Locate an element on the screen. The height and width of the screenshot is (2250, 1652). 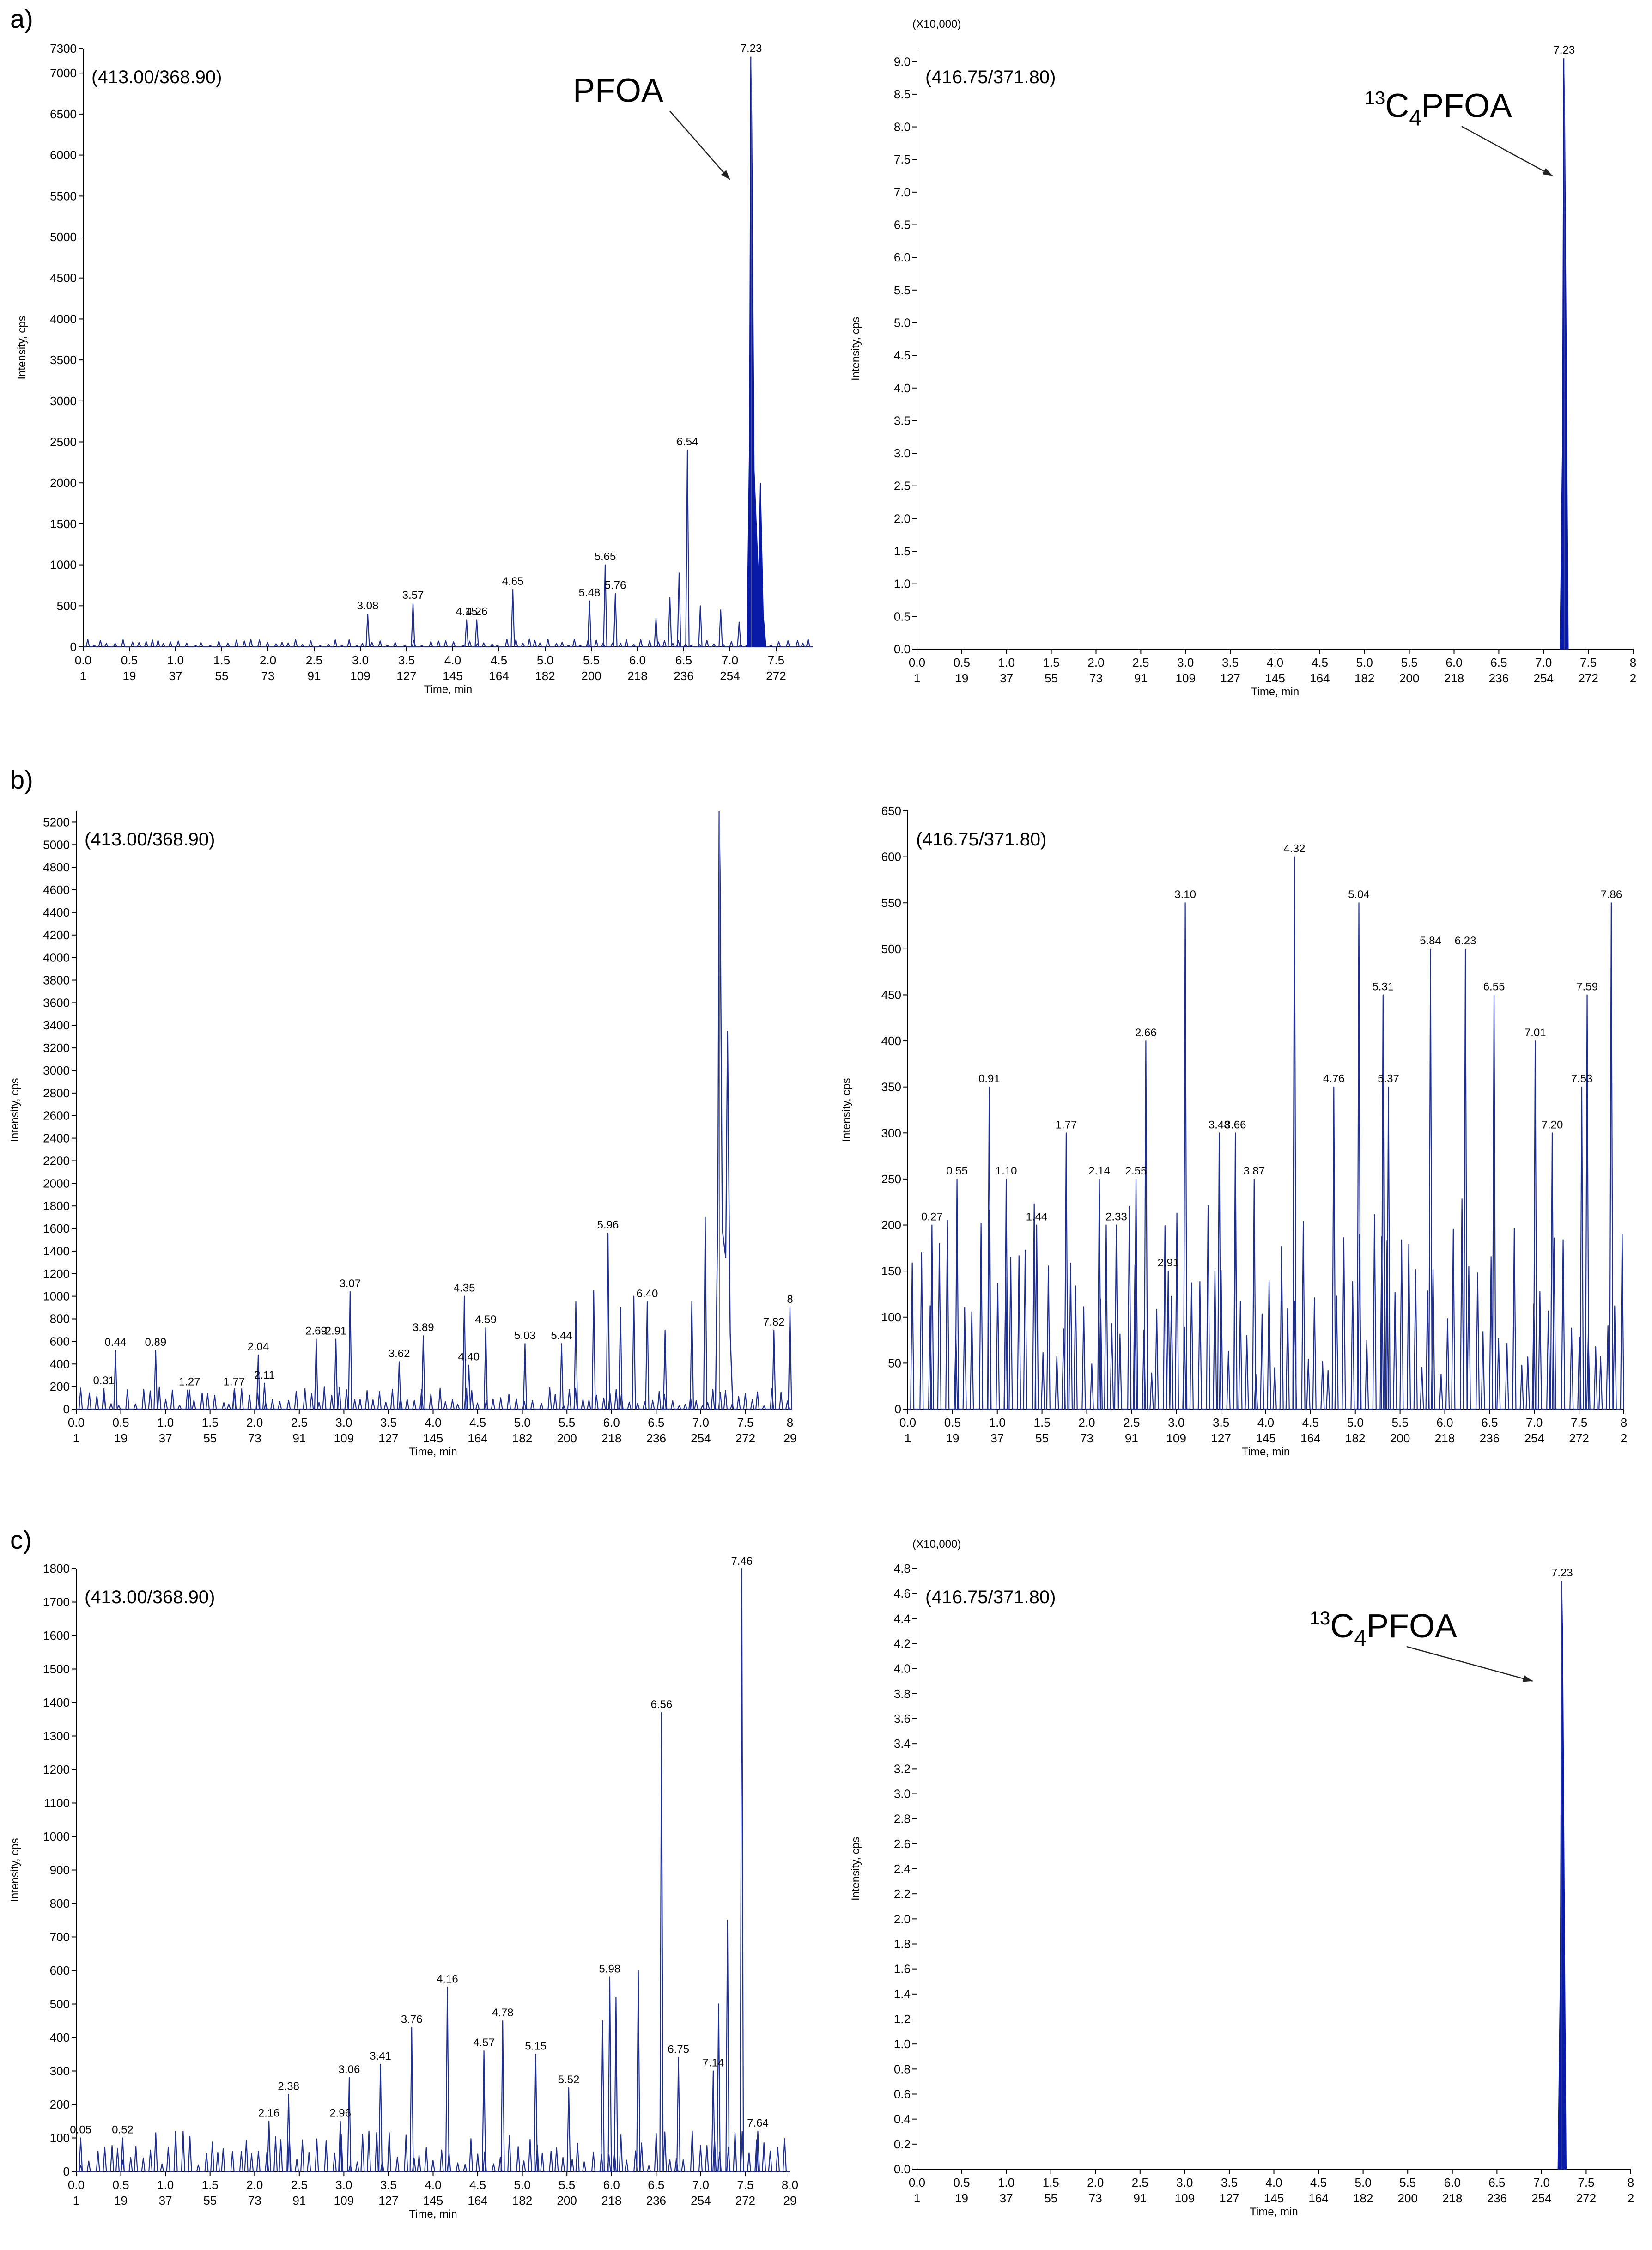
isotope-superscript: 13 is located at coordinates (1375, 98).